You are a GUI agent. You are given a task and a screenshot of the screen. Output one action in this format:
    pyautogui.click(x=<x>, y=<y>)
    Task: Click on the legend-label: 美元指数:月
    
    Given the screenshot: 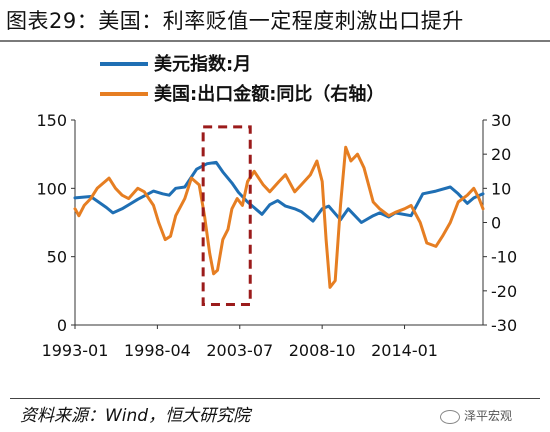 What is the action you would take?
    pyautogui.click(x=202, y=64)
    